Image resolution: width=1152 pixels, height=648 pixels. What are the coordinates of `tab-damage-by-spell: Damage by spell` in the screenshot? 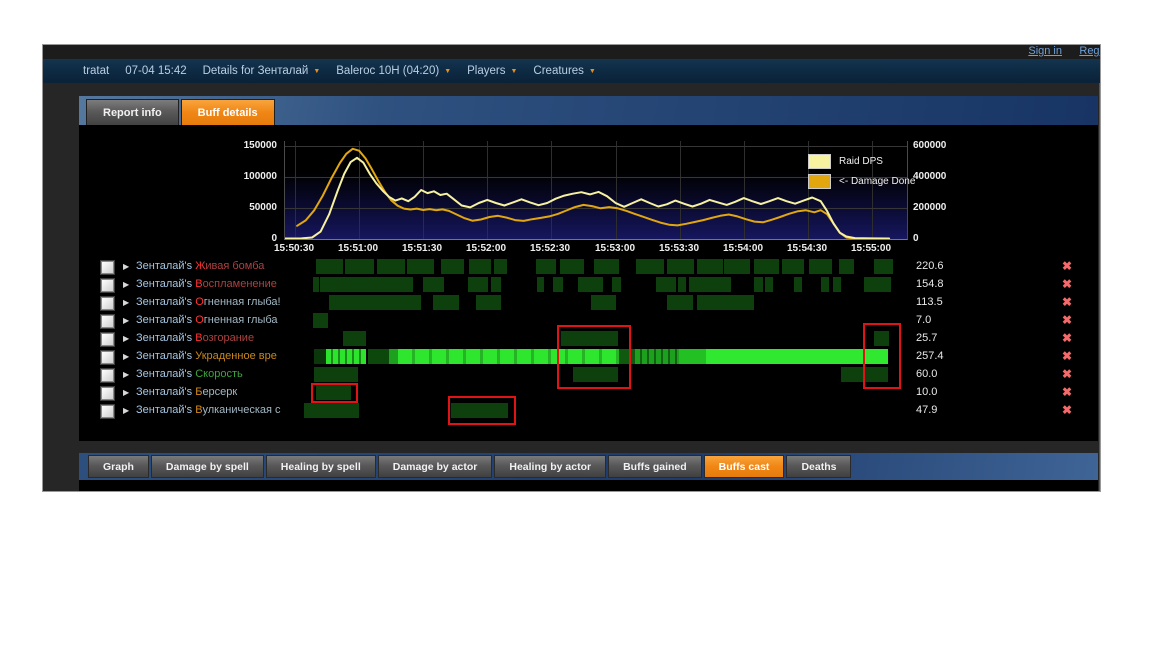 It's located at (207, 466).